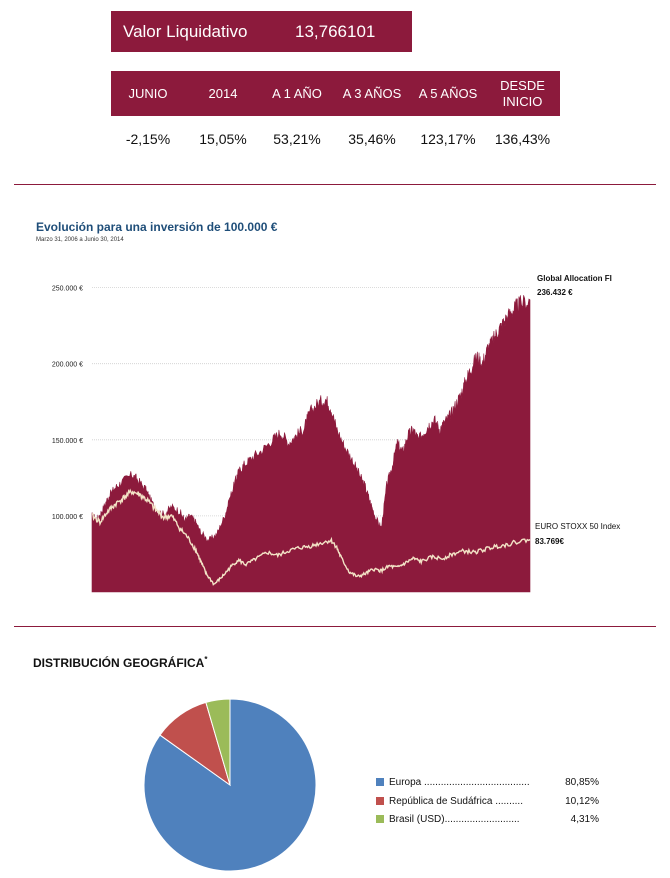 Image resolution: width=670 pixels, height=878 pixels. Describe the element at coordinates (582, 782) in the screenshot. I see `legend-value-europa: 80,85%` at that location.